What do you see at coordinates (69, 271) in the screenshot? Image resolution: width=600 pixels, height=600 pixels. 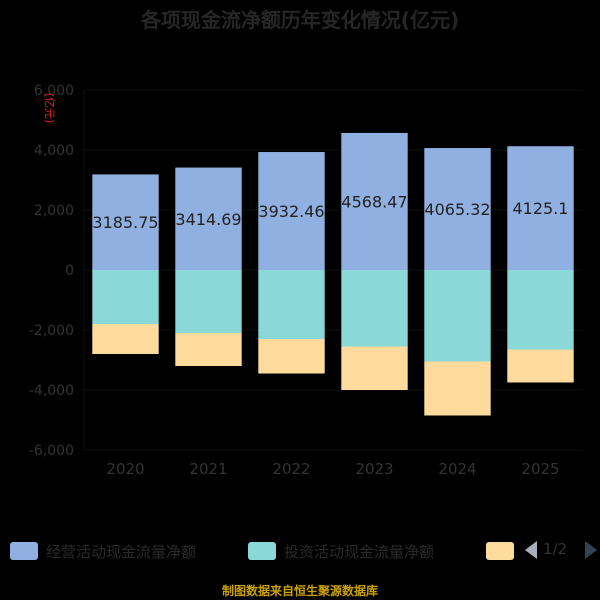 I see `y-tick-label: 0` at bounding box center [69, 271].